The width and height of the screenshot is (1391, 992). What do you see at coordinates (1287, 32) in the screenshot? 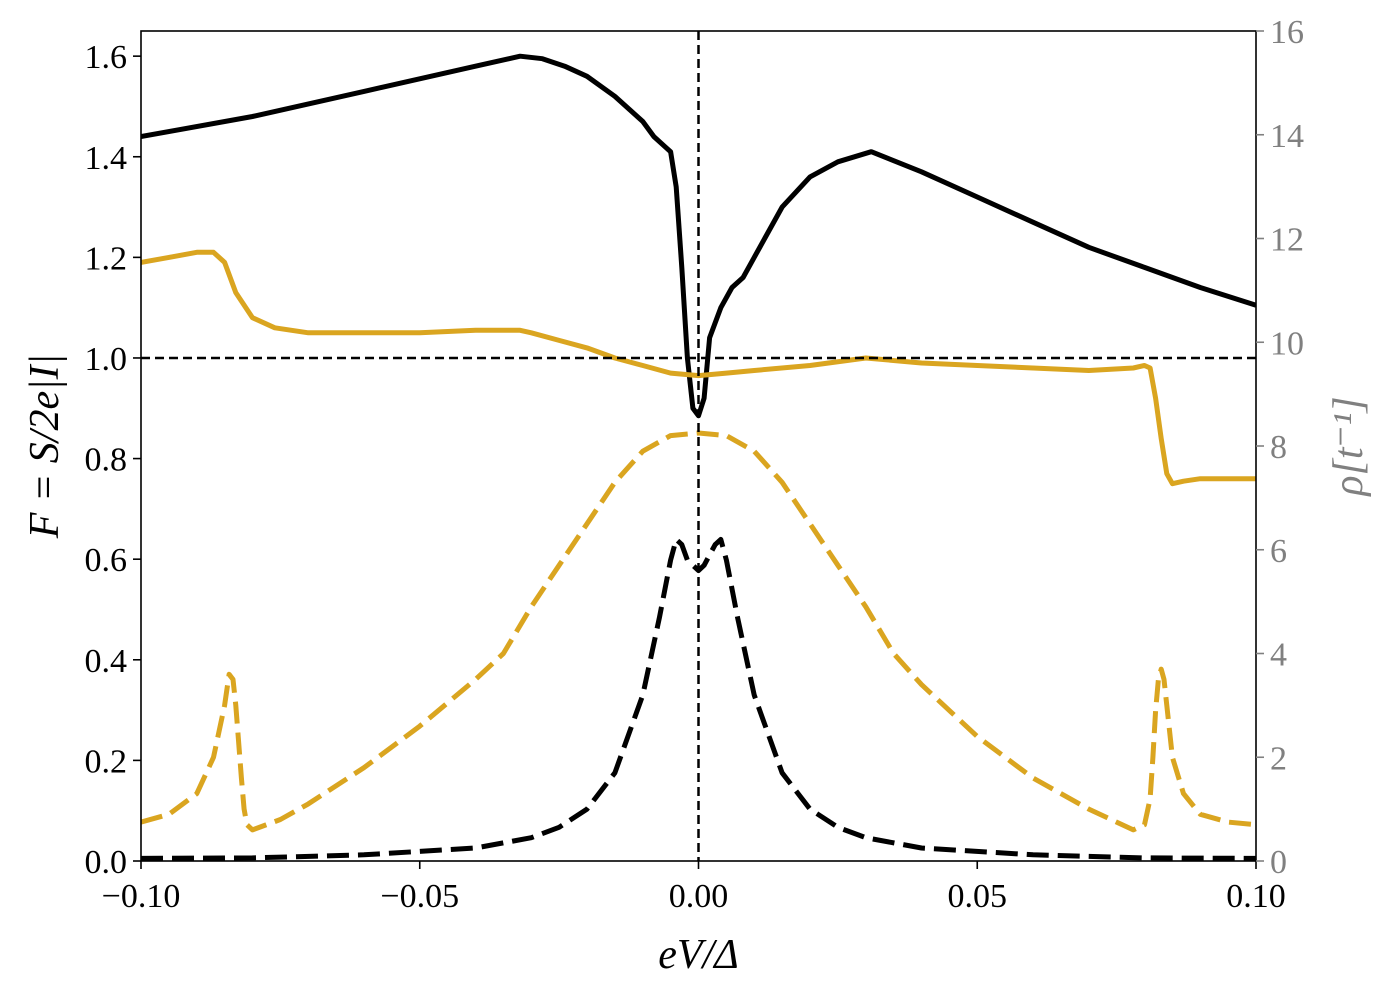
I see `right-y-tick-label: 16` at bounding box center [1287, 32].